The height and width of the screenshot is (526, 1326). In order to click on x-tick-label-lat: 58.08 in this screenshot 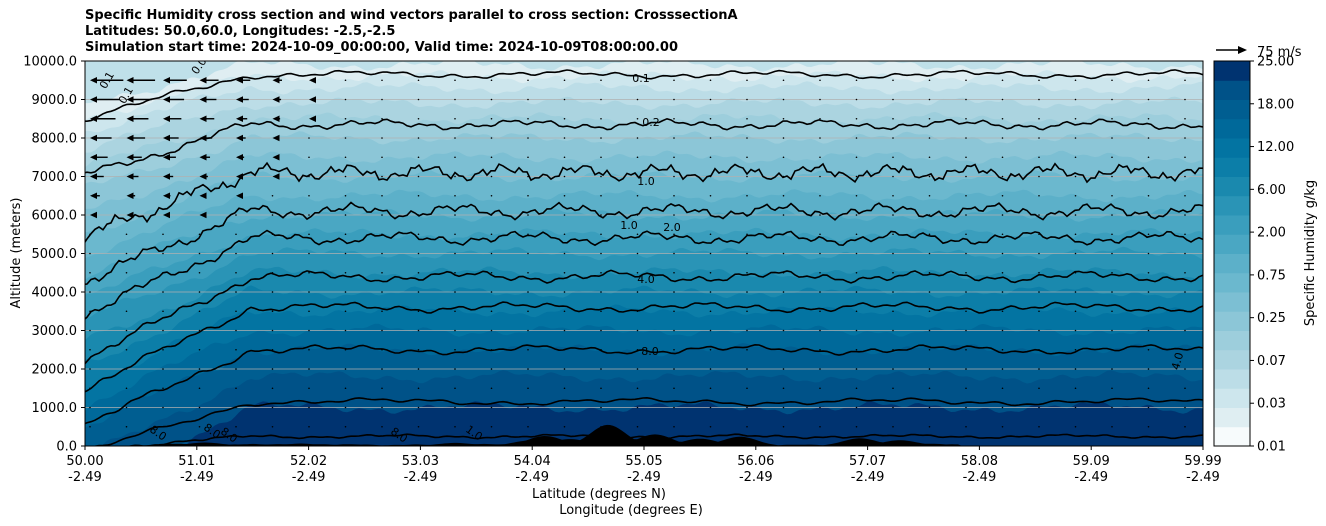, I will do `click(979, 461)`.